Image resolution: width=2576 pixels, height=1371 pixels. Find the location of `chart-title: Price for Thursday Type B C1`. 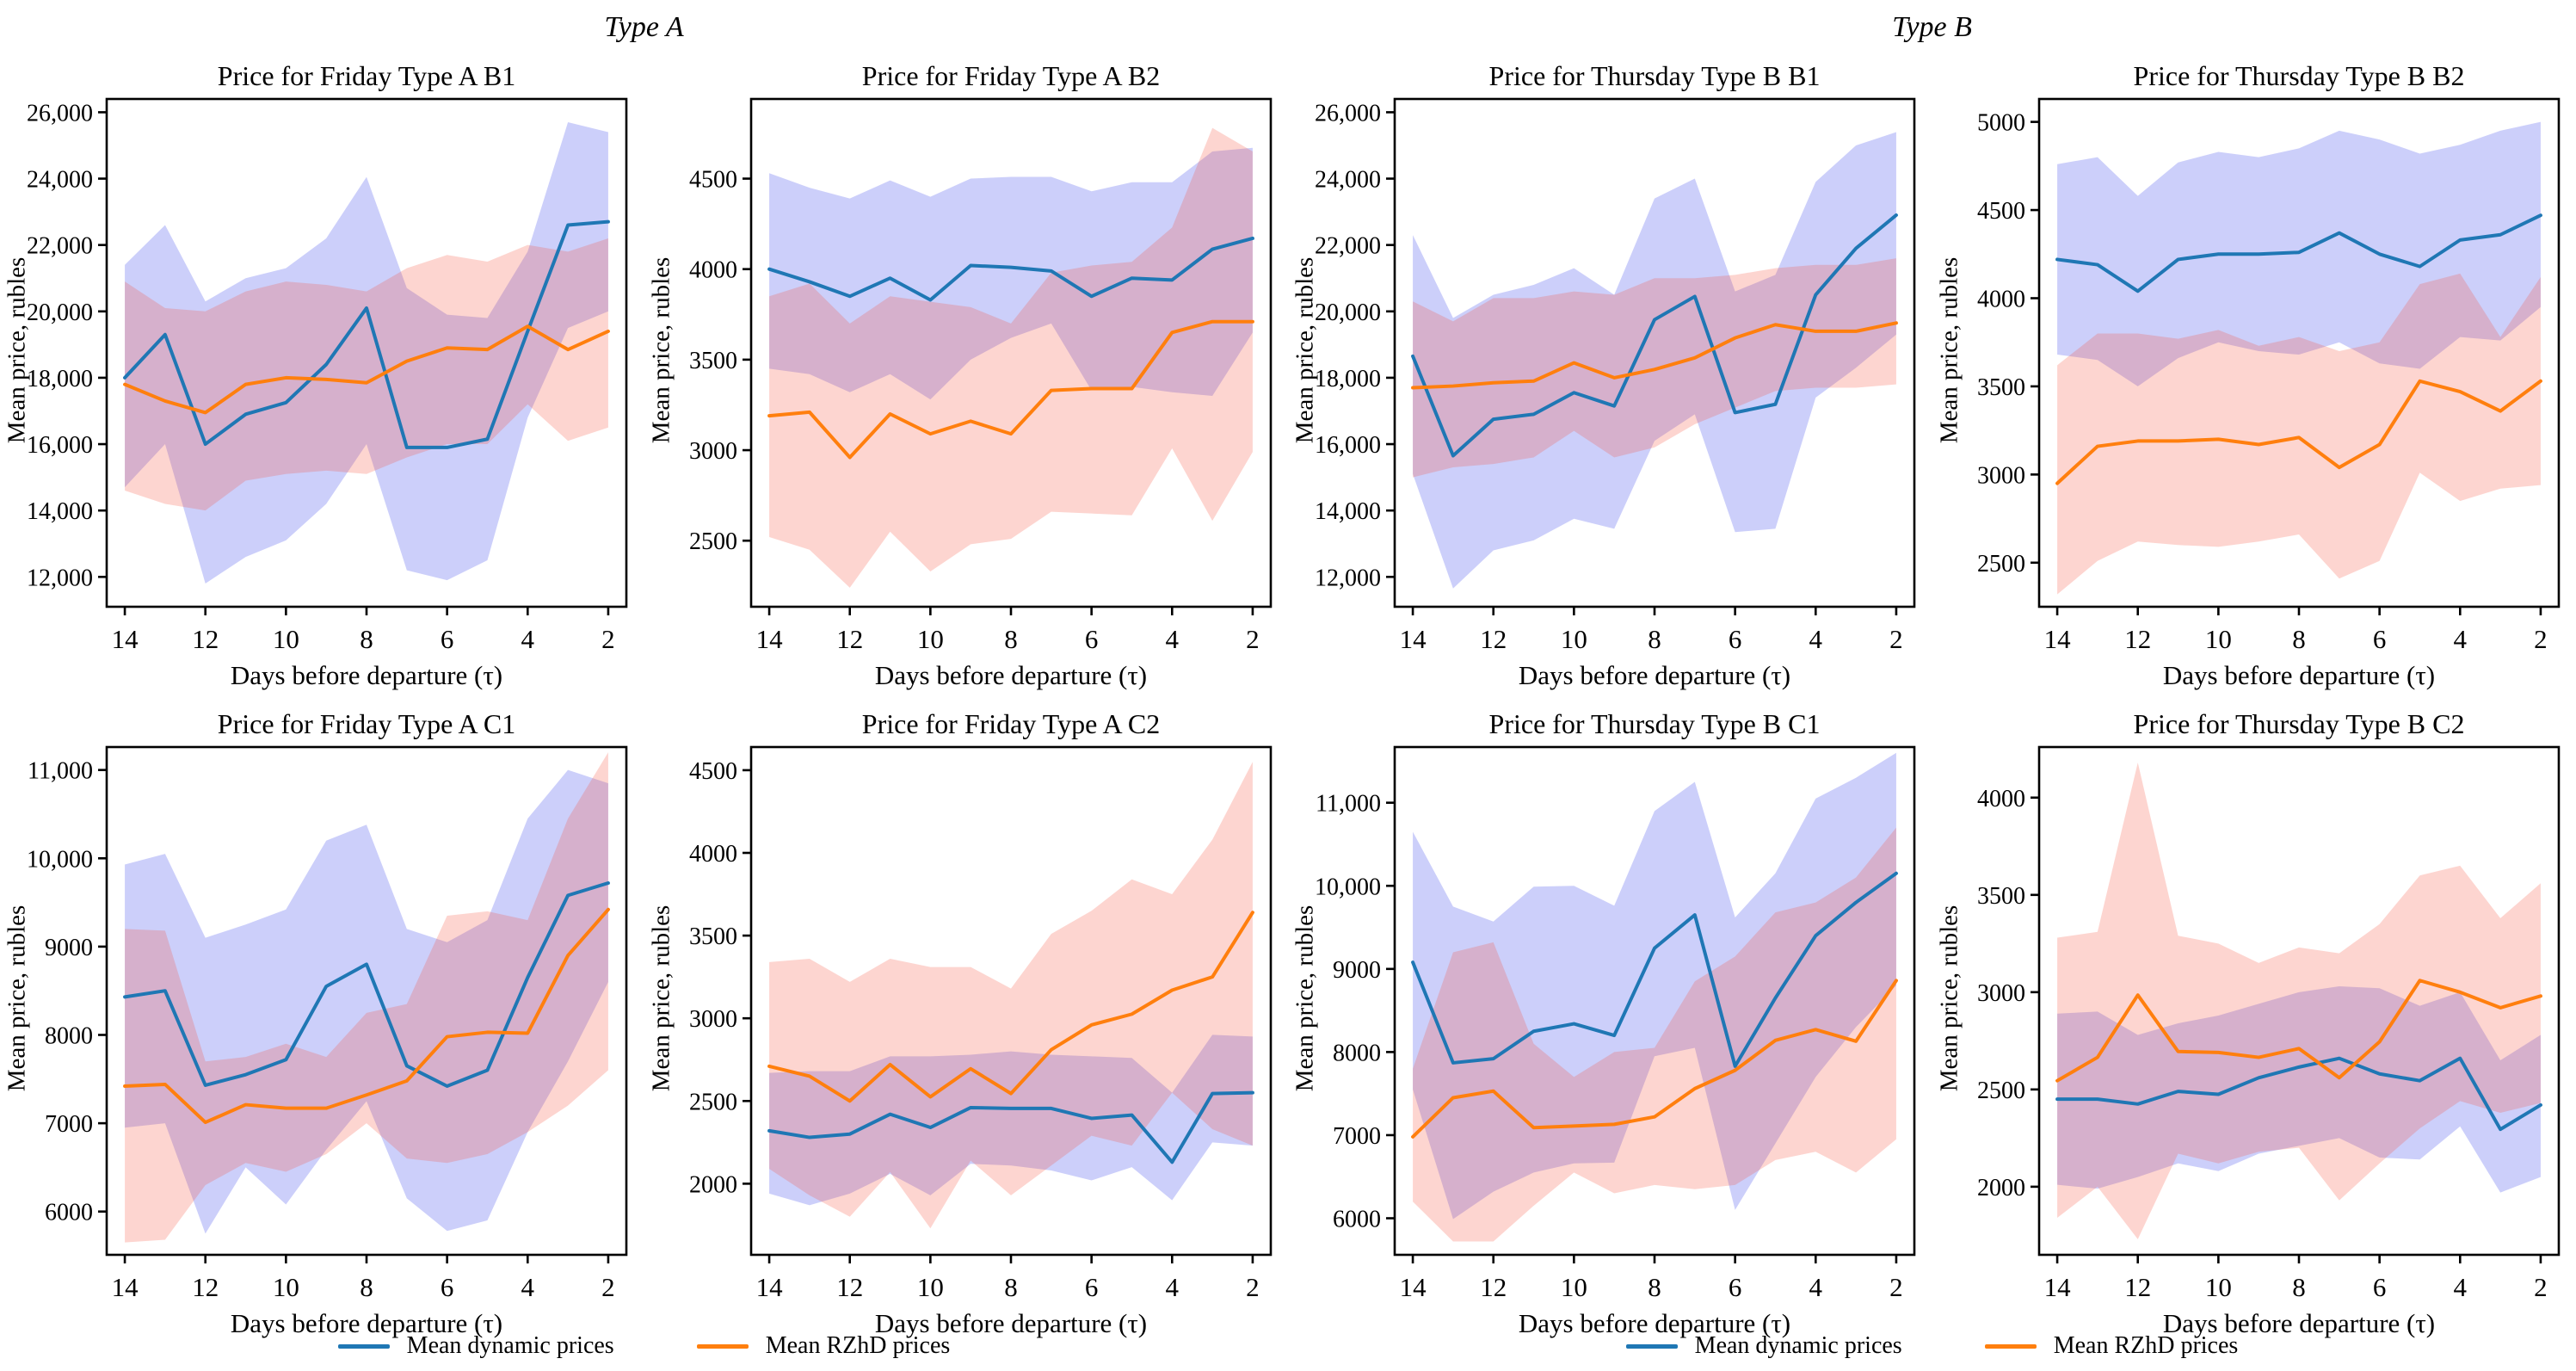

chart-title: Price for Thursday Type B C1 is located at coordinates (1655, 723).